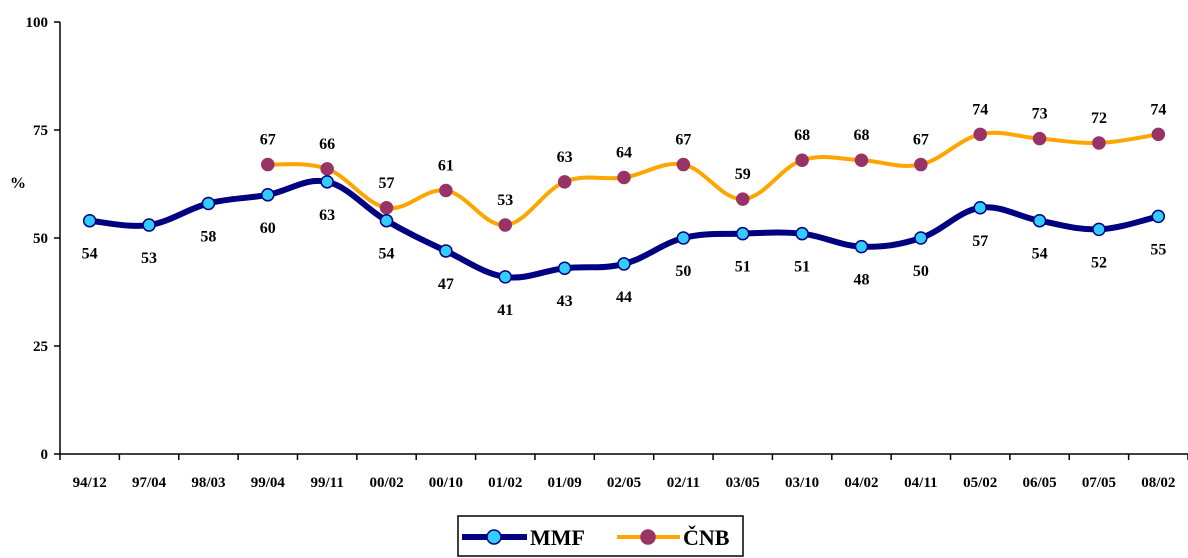 The height and width of the screenshot is (558, 1188). Describe the element at coordinates (743, 483) in the screenshot. I see `x-tick-label: 03/05` at that location.